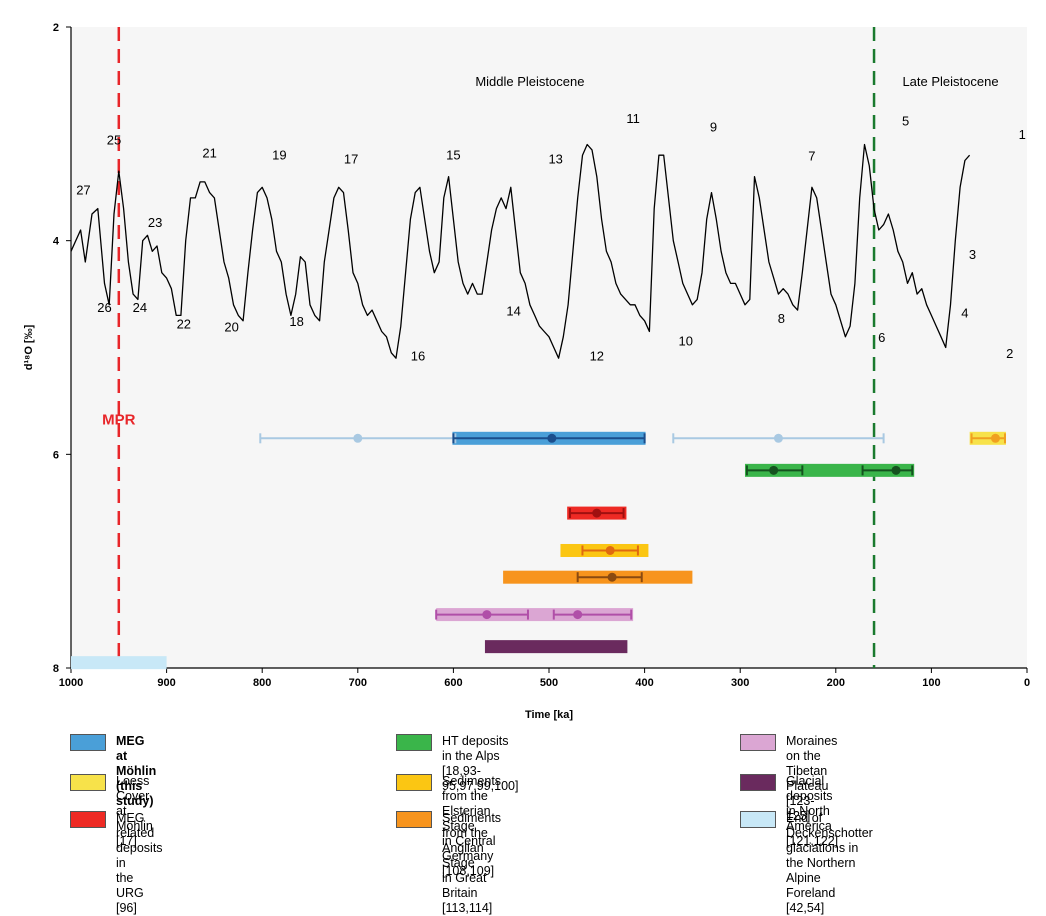  What do you see at coordinates (418, 355) in the screenshot?
I see `mis-stage-label: 16` at bounding box center [418, 355].